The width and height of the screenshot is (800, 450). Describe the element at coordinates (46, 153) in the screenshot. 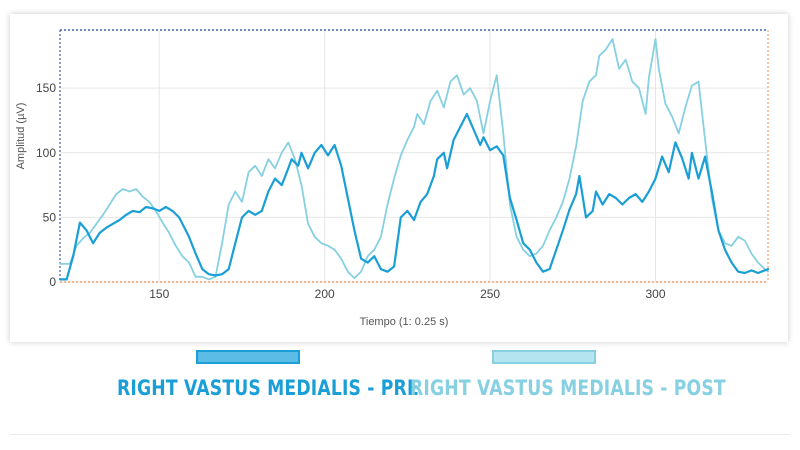

I see `y-tick-label: 100` at that location.